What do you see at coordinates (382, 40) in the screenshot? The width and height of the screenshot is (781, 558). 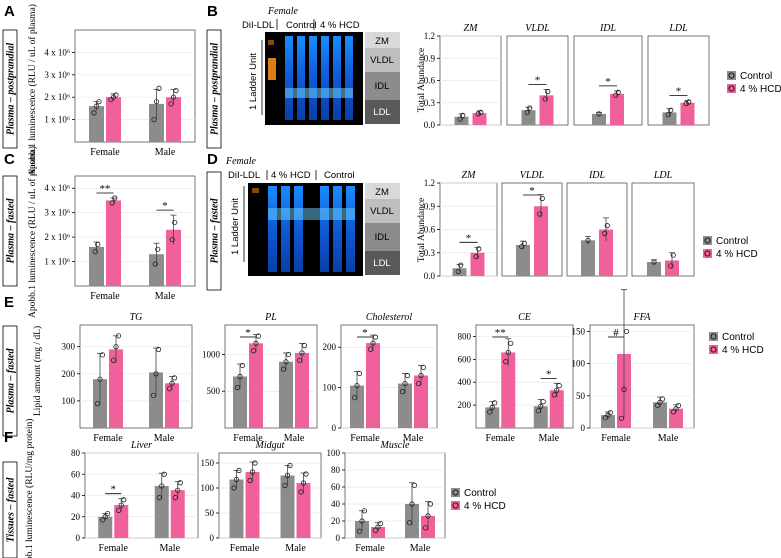 I see `gel-b-band-zm` at bounding box center [382, 40].